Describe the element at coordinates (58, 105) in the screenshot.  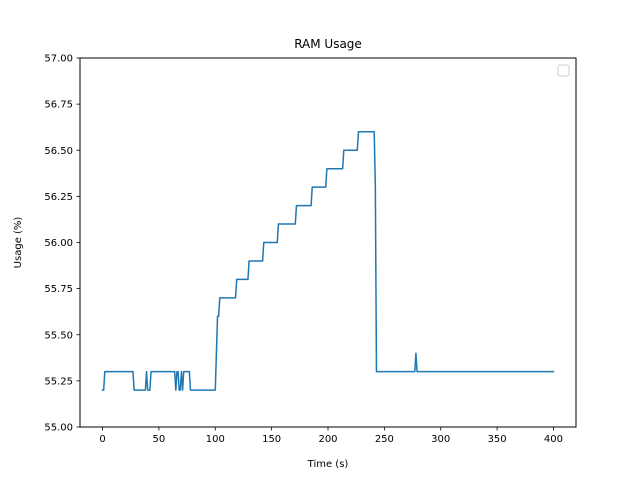
I see `y-tick-label: 56.75` at that location.